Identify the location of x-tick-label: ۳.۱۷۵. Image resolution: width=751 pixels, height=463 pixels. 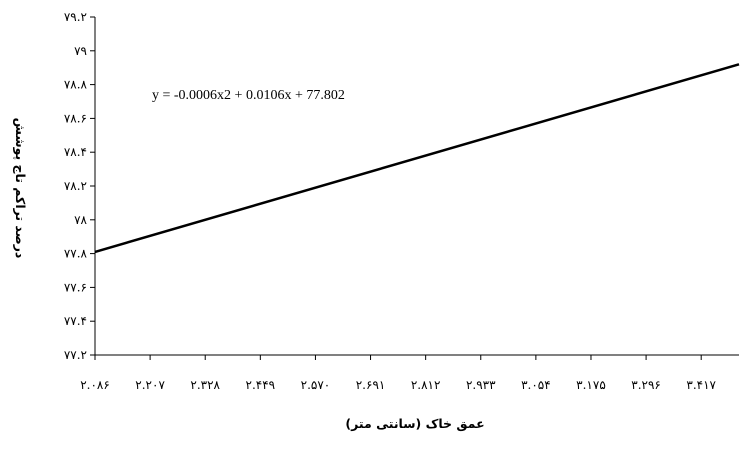
(591, 385).